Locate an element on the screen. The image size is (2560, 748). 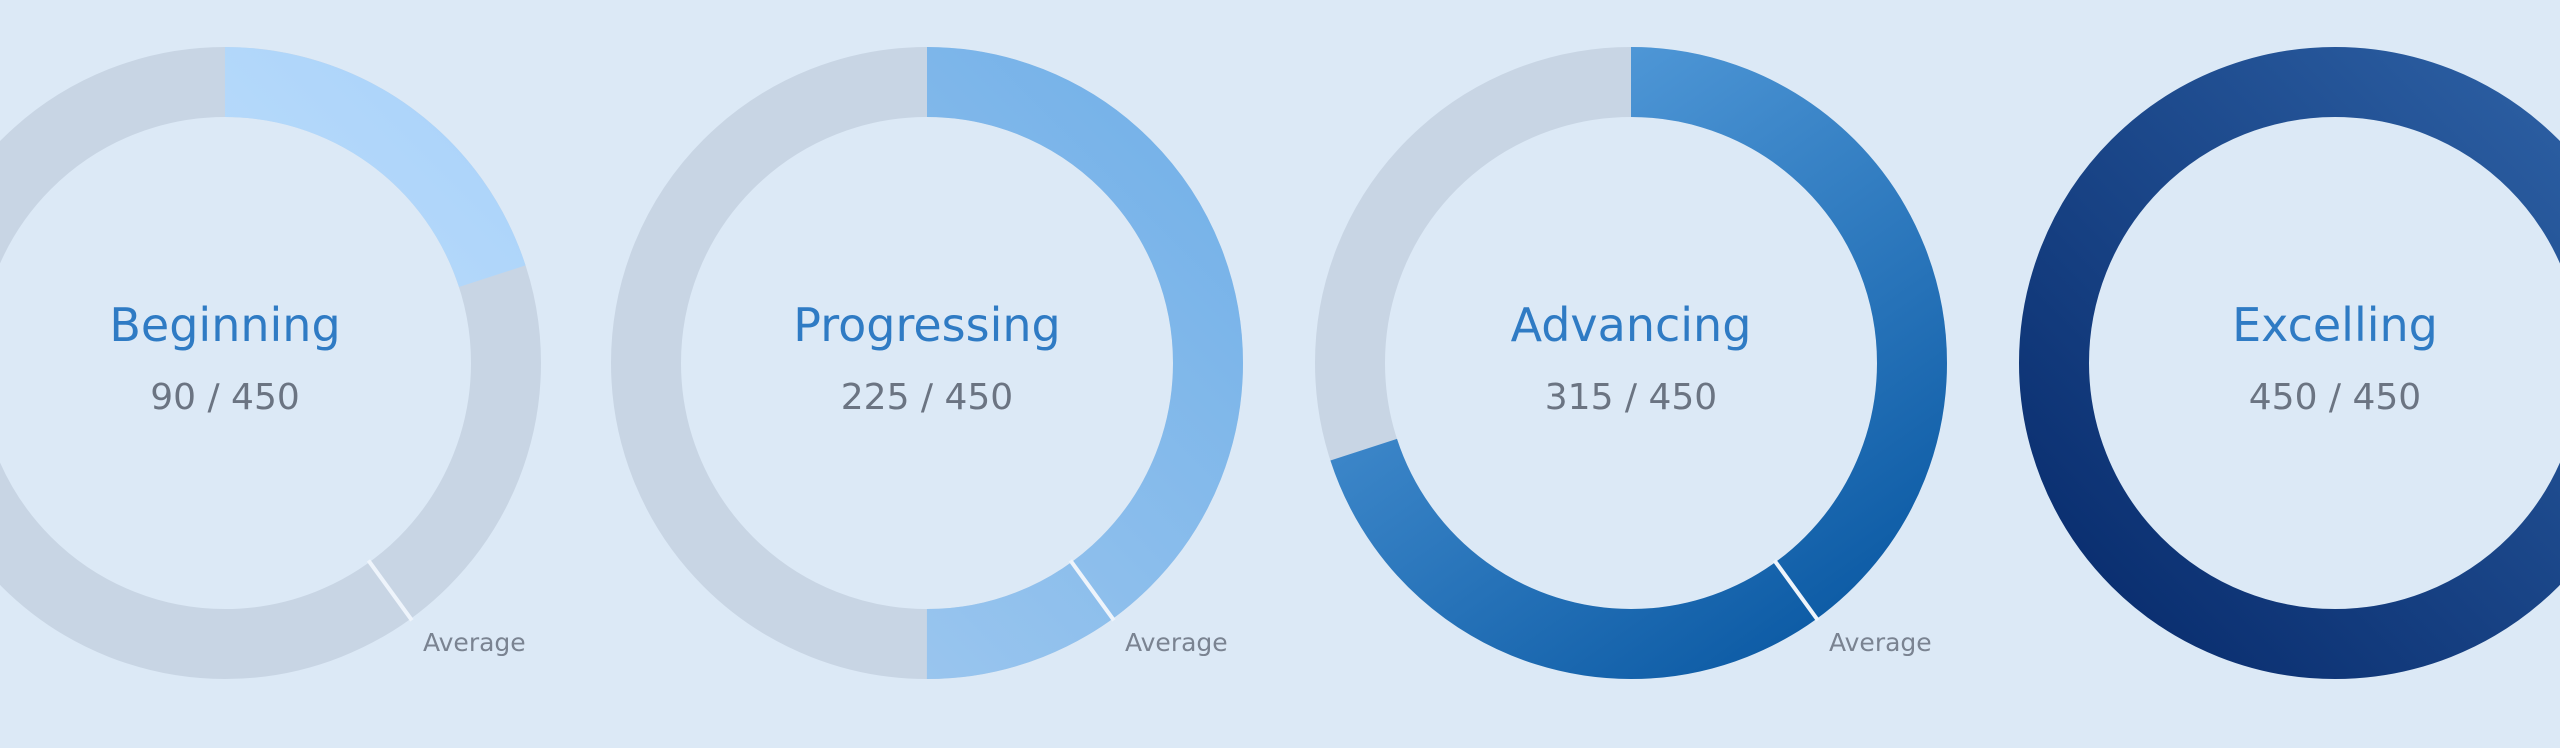
gauge-value: 450 / 450 is located at coordinates (2335, 397).